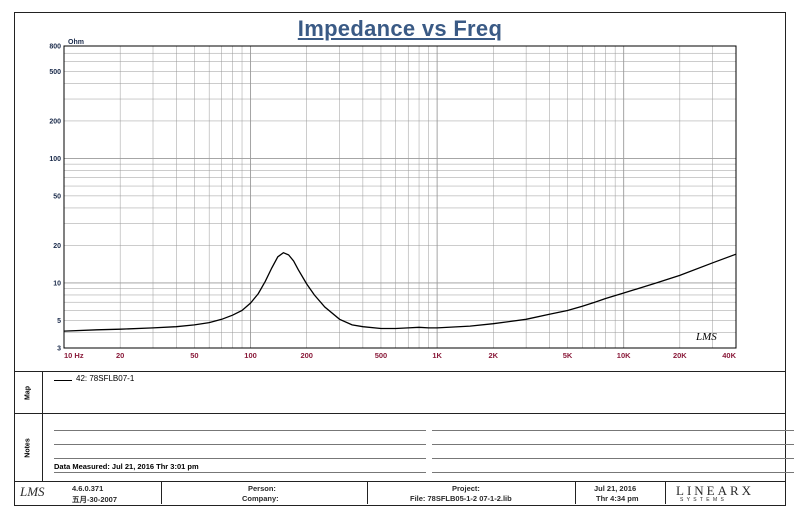 The width and height of the screenshot is (800, 516). Describe the element at coordinates (28, 447) in the screenshot. I see `notes-side-label: Notes` at that location.